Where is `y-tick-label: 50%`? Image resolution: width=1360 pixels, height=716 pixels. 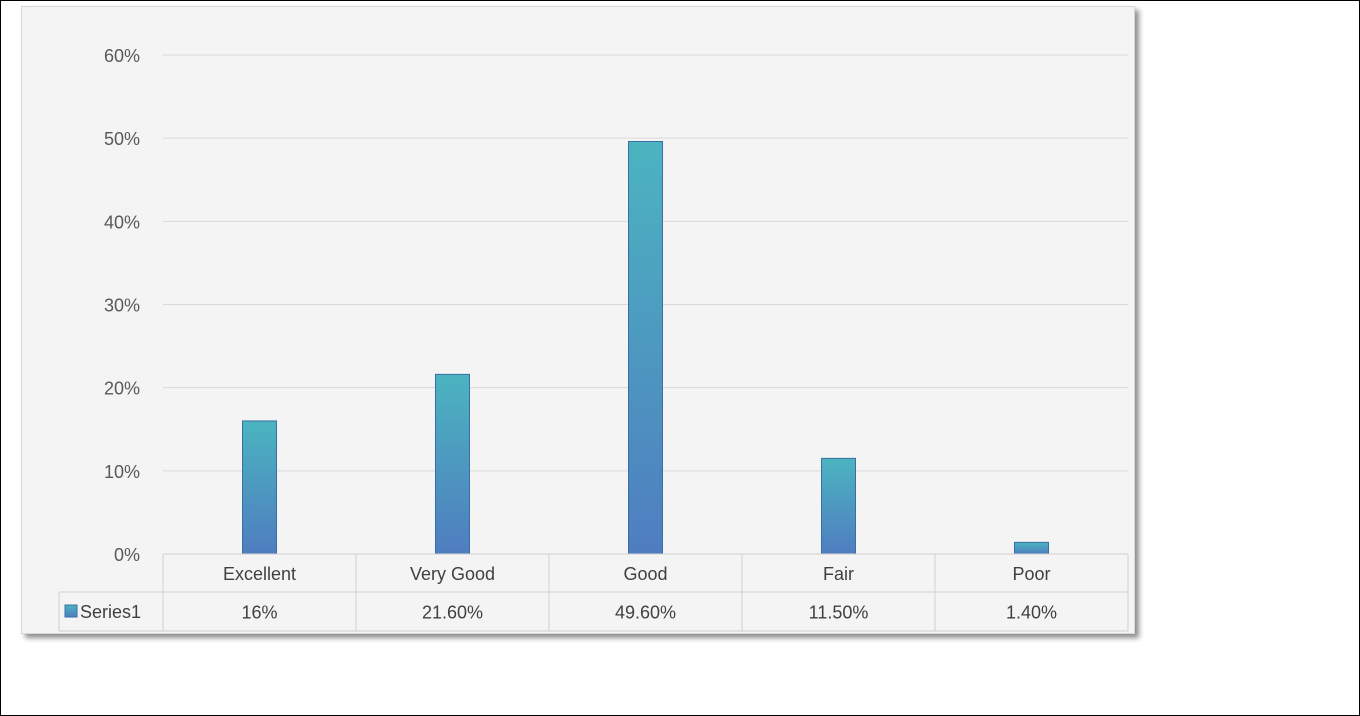 y-tick-label: 50% is located at coordinates (122, 139).